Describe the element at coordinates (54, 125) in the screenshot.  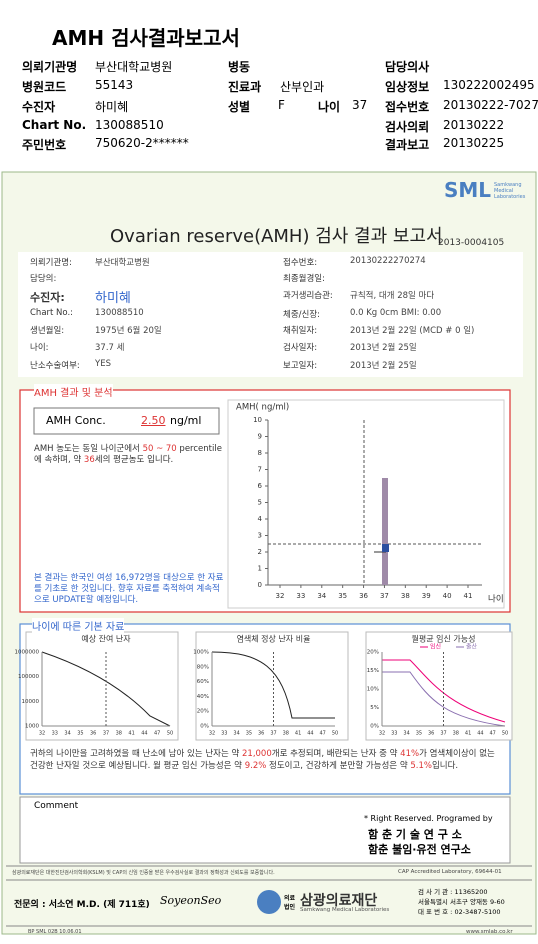
I see `field-label: Chart No.` at that location.